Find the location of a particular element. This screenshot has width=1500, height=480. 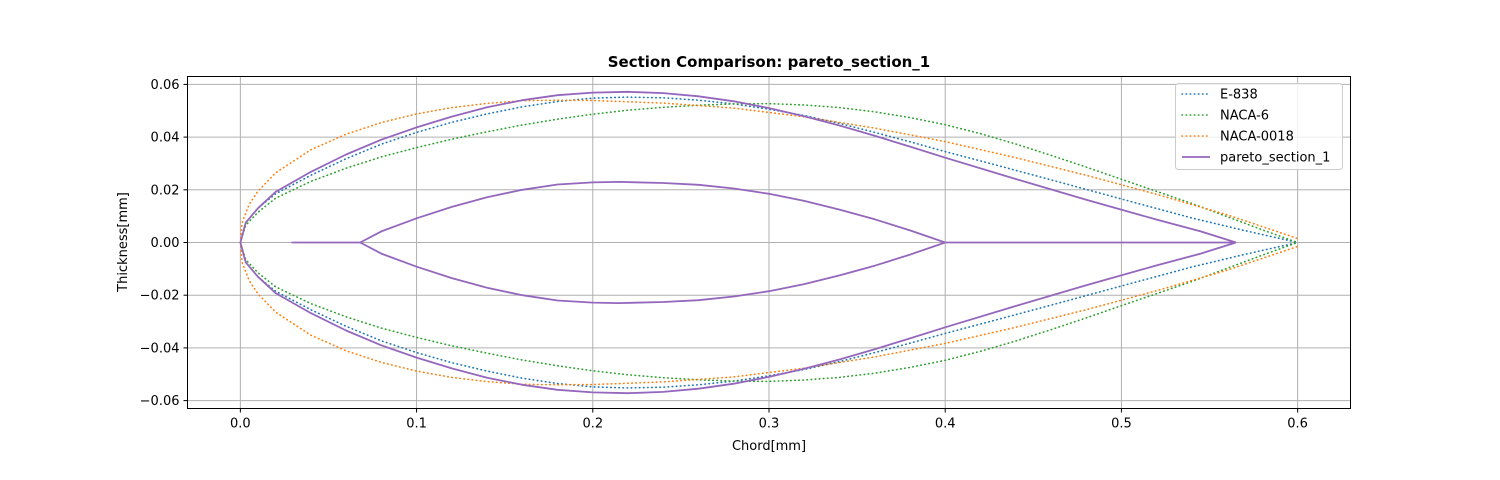

y-tick-label: 0.02 is located at coordinates (165, 190).